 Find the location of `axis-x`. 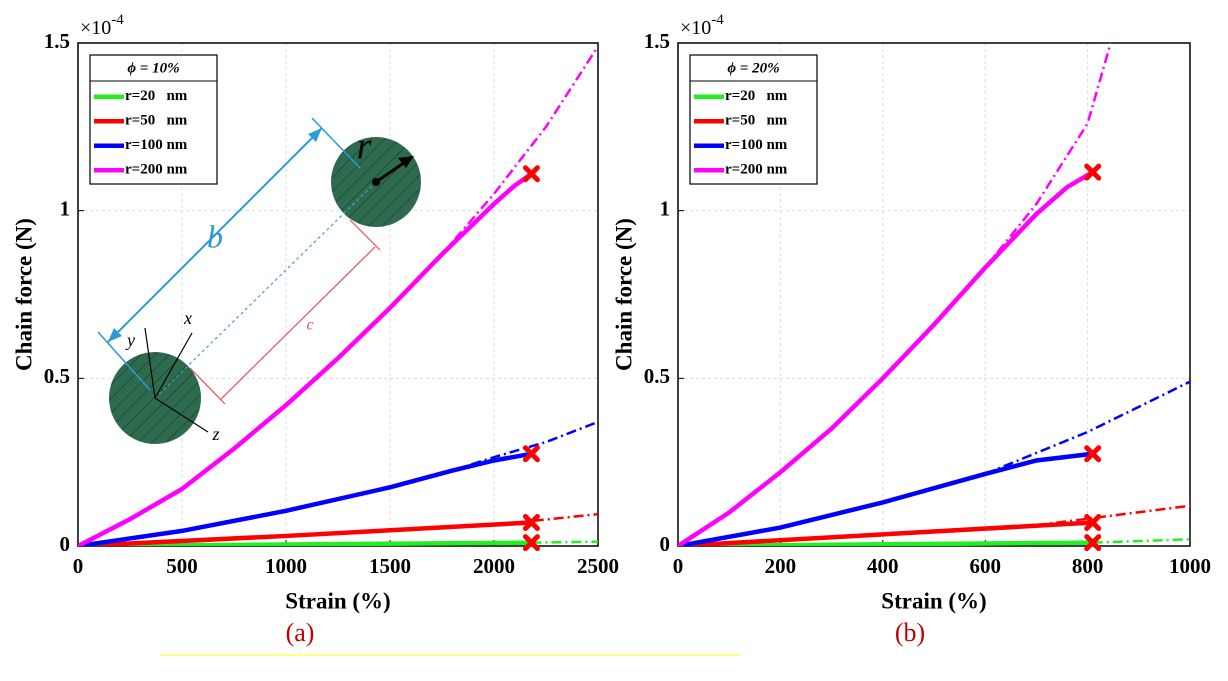

axis-x is located at coordinates (173, 365).